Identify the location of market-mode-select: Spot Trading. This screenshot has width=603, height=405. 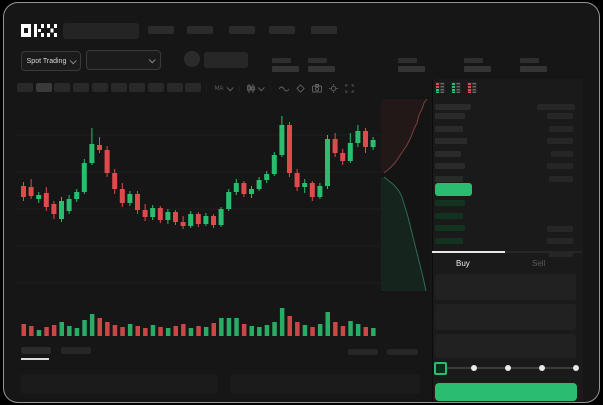
(51, 61).